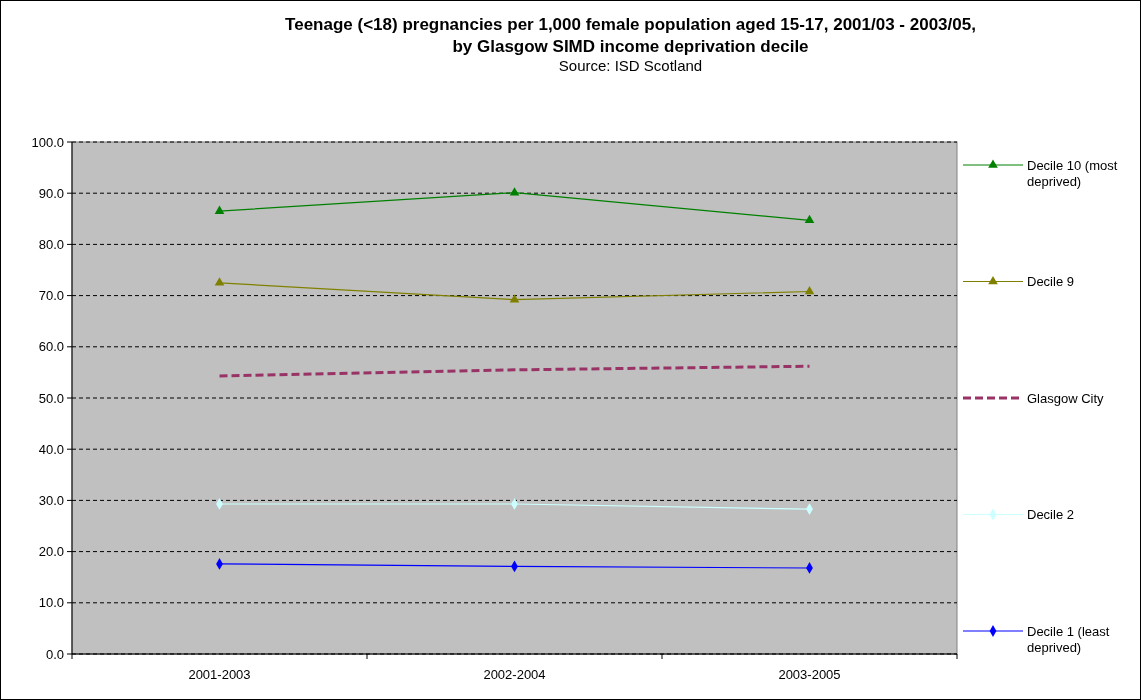 This screenshot has width=1141, height=700. I want to click on y-tick-label: 50.0, so click(51, 398).